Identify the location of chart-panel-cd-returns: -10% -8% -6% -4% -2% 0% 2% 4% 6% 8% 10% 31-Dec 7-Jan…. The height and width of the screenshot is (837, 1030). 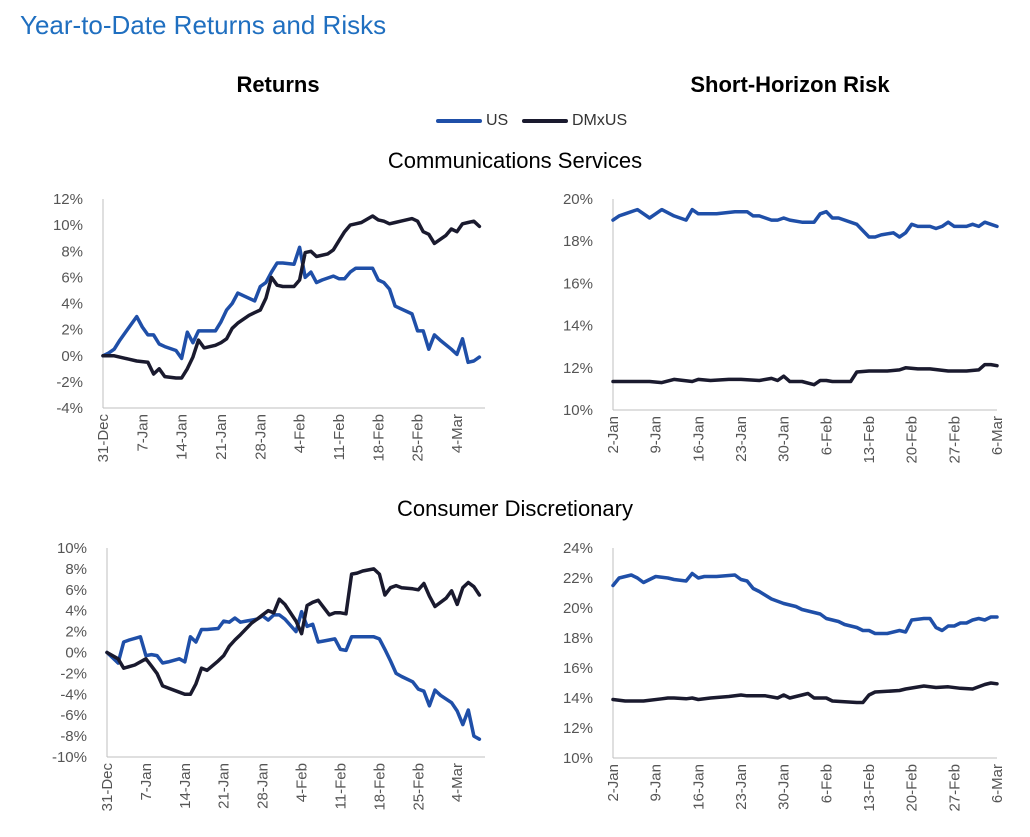
(268, 675).